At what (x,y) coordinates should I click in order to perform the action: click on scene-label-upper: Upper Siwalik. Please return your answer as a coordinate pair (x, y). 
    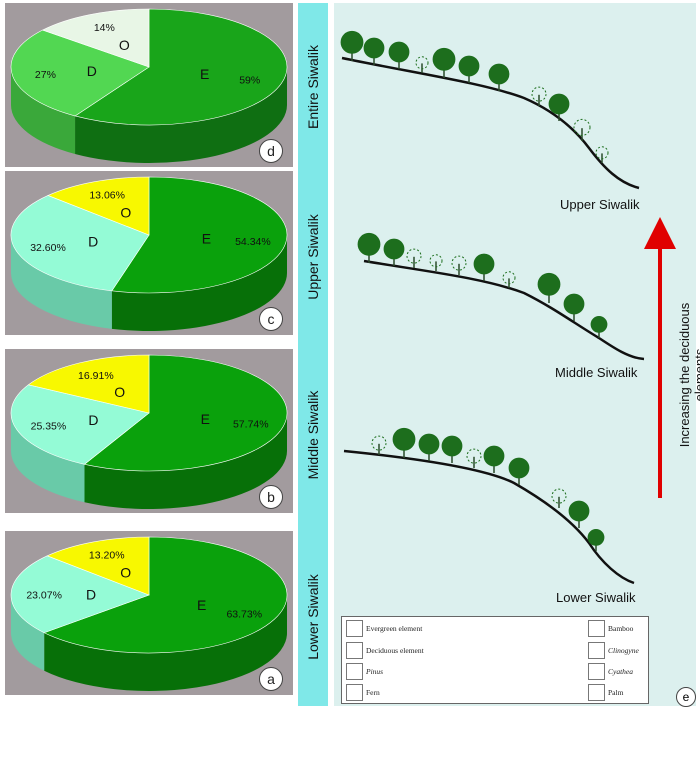
    Looking at the image, I should click on (600, 204).